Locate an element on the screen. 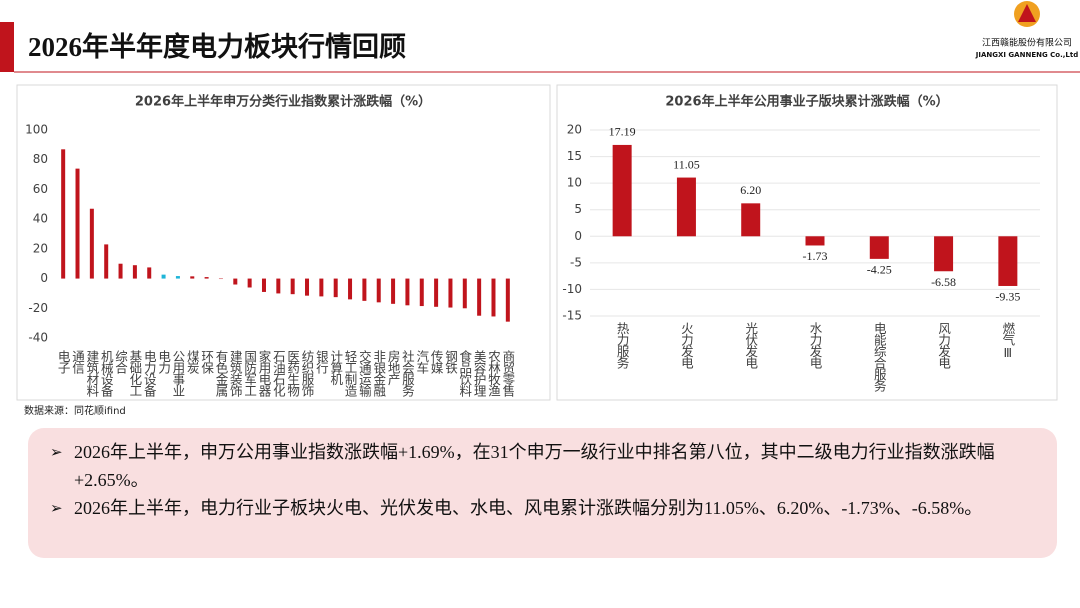  value-label: -4.25 is located at coordinates (879, 270).